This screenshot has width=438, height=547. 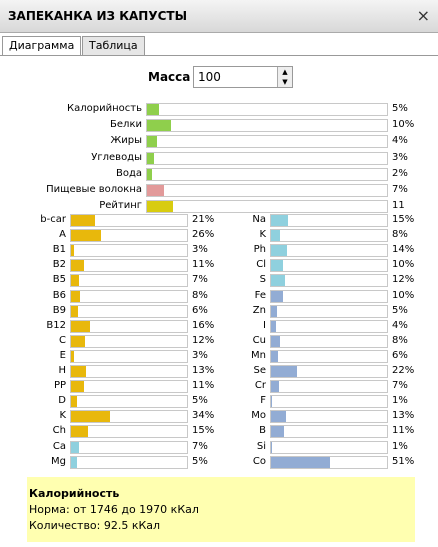 What do you see at coordinates (59, 310) in the screenshot?
I see `row-label: B9` at bounding box center [59, 310].